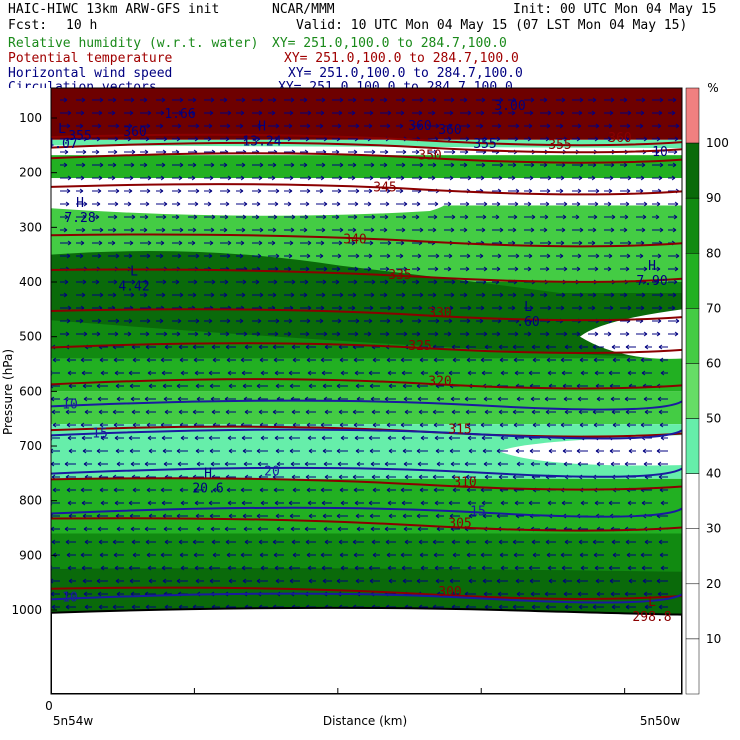  Describe the element at coordinates (8, 392) in the screenshot. I see `y-axis-label: Pressure (hPa)` at that location.